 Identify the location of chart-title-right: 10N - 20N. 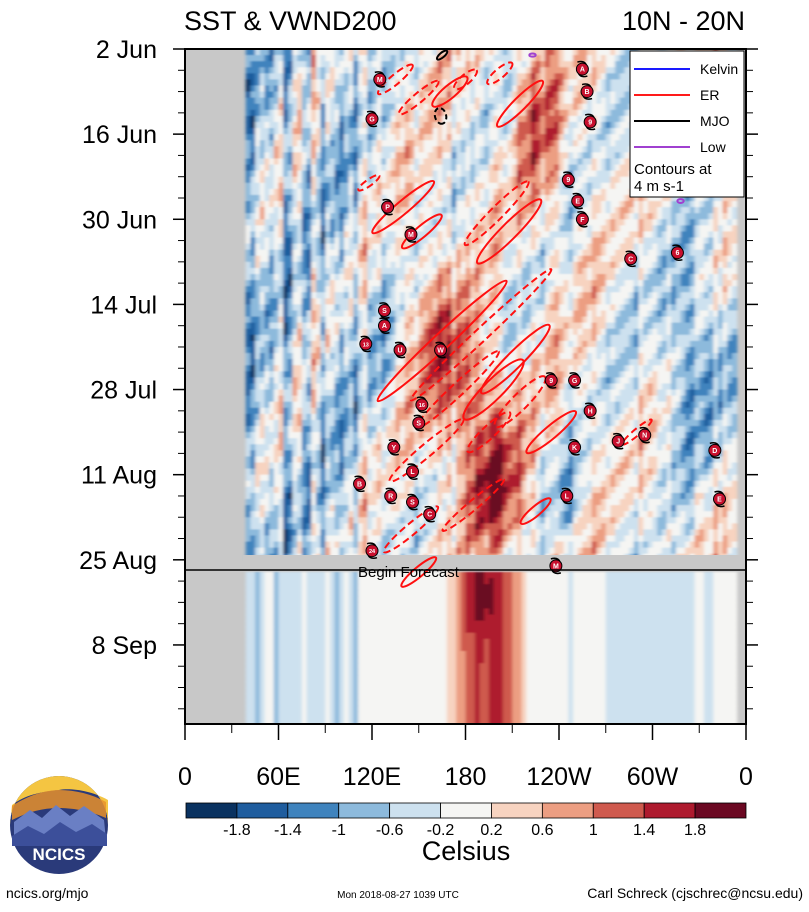
(683, 21).